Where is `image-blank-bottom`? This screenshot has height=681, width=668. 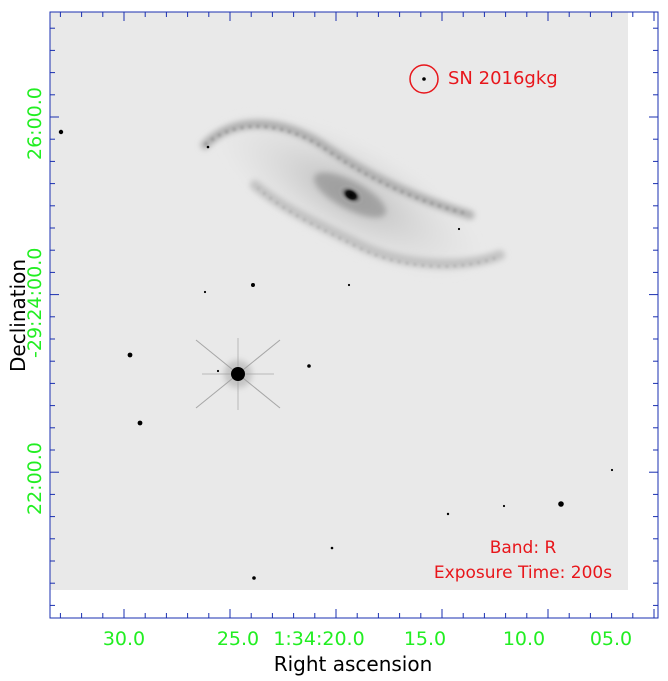 image-blank-bottom is located at coordinates (354, 604).